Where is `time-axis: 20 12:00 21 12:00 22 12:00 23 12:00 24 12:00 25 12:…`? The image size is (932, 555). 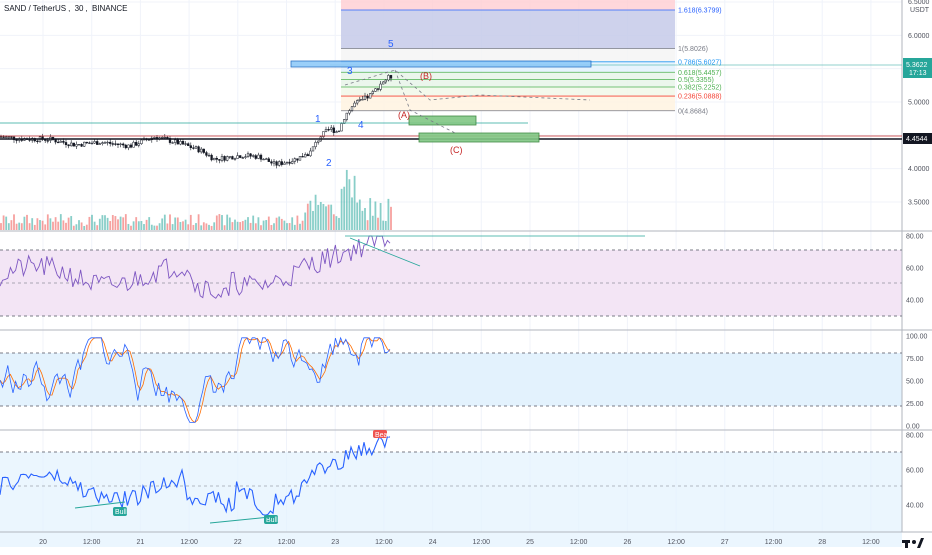 time-axis: 20 12:00 21 12:00 22 12:00 23 12:00 24 12:00 25 12:… is located at coordinates (459, 542).